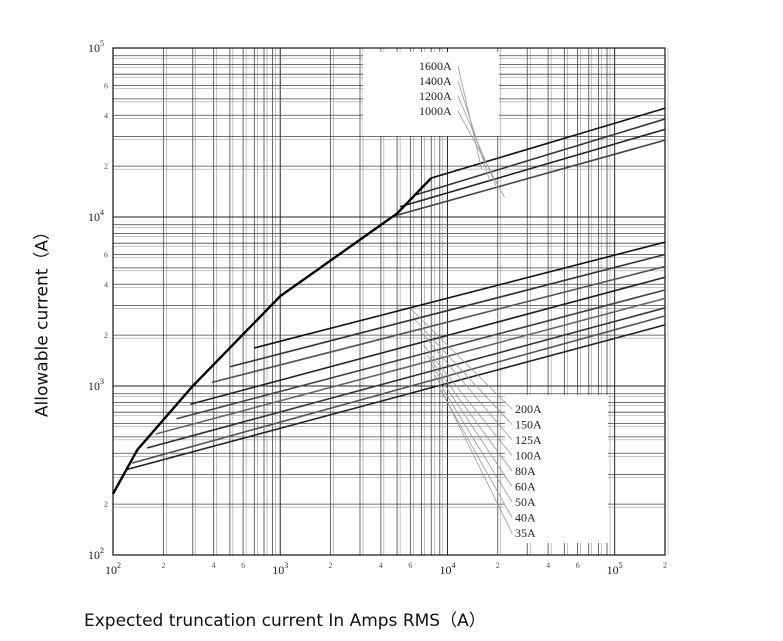 This screenshot has width=783, height=641. Describe the element at coordinates (615, 569) in the screenshot. I see `x-major-tick-label: 10⁵` at that location.